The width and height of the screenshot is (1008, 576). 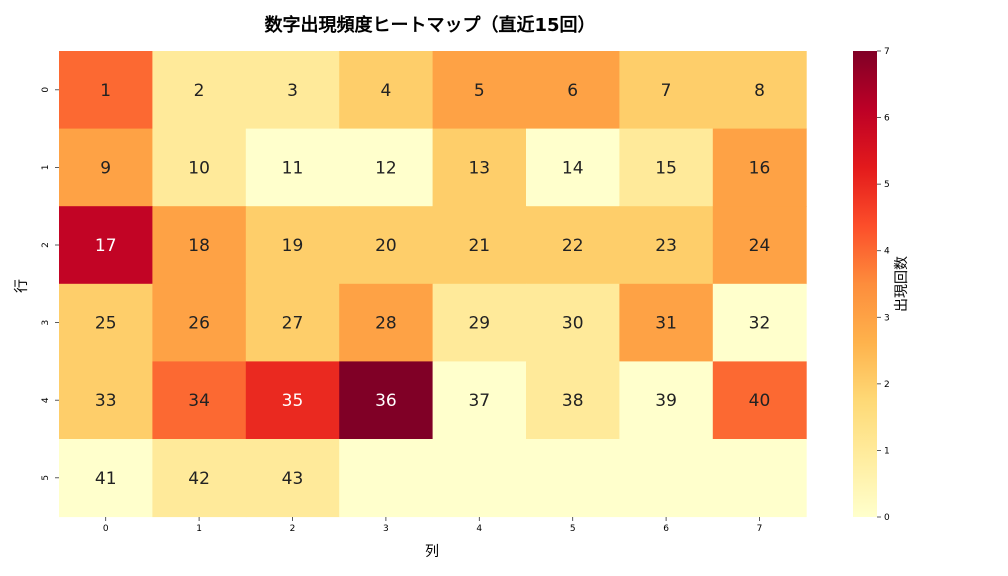 I want to click on cell-number-label: 11, so click(x=293, y=168).